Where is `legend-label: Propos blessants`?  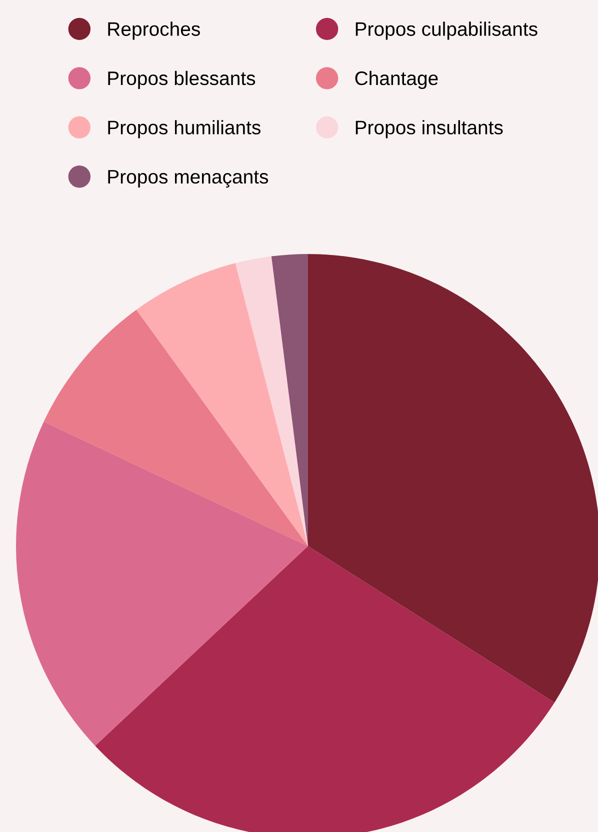
legend-label: Propos blessants is located at coordinates (182, 80).